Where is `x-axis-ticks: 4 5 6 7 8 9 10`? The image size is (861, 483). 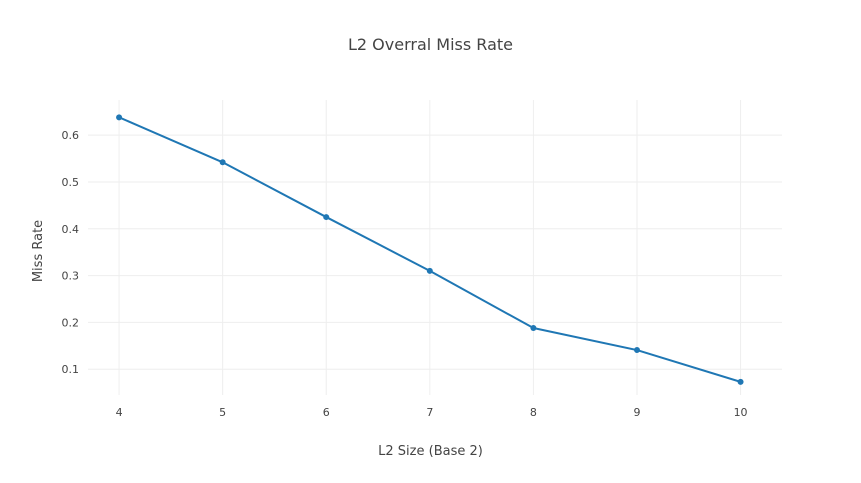 x-axis-ticks: 4 5 6 7 8 9 10 is located at coordinates (432, 412).